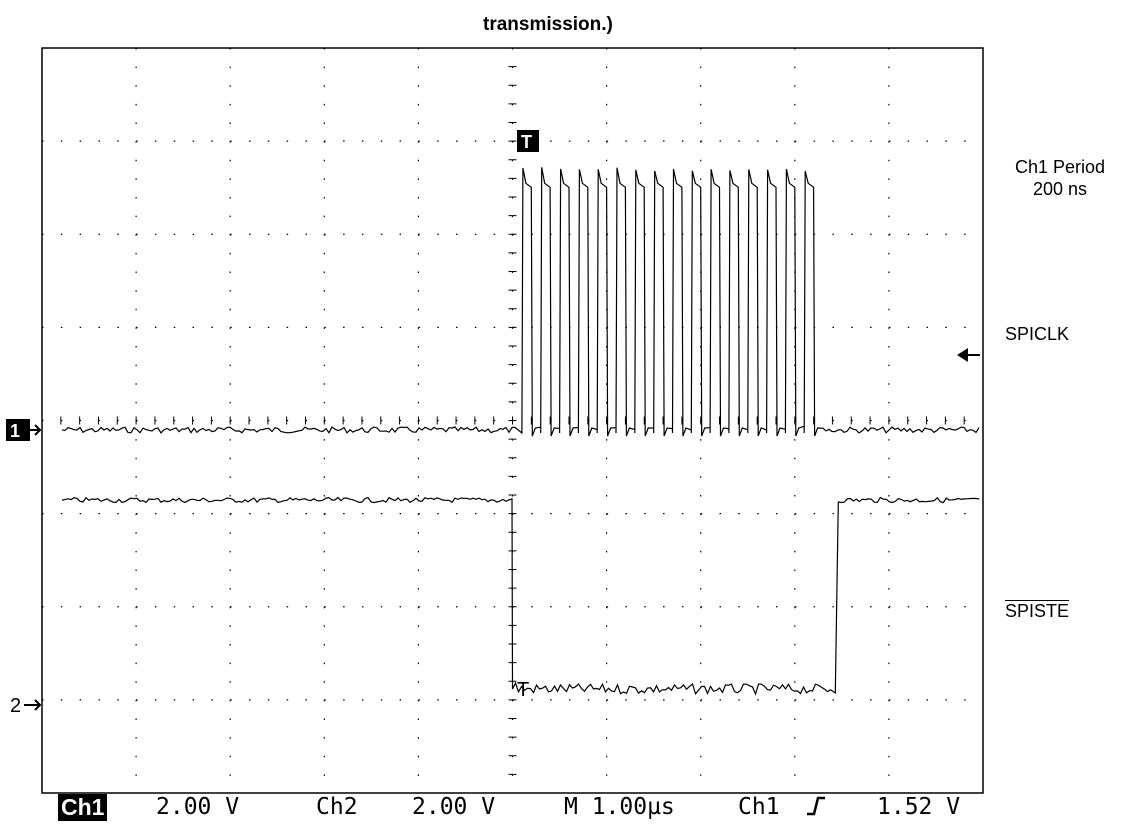 This screenshot has width=1133, height=828. Describe the element at coordinates (1060, 167) in the screenshot. I see `measurement-name: Ch1 Period` at that location.